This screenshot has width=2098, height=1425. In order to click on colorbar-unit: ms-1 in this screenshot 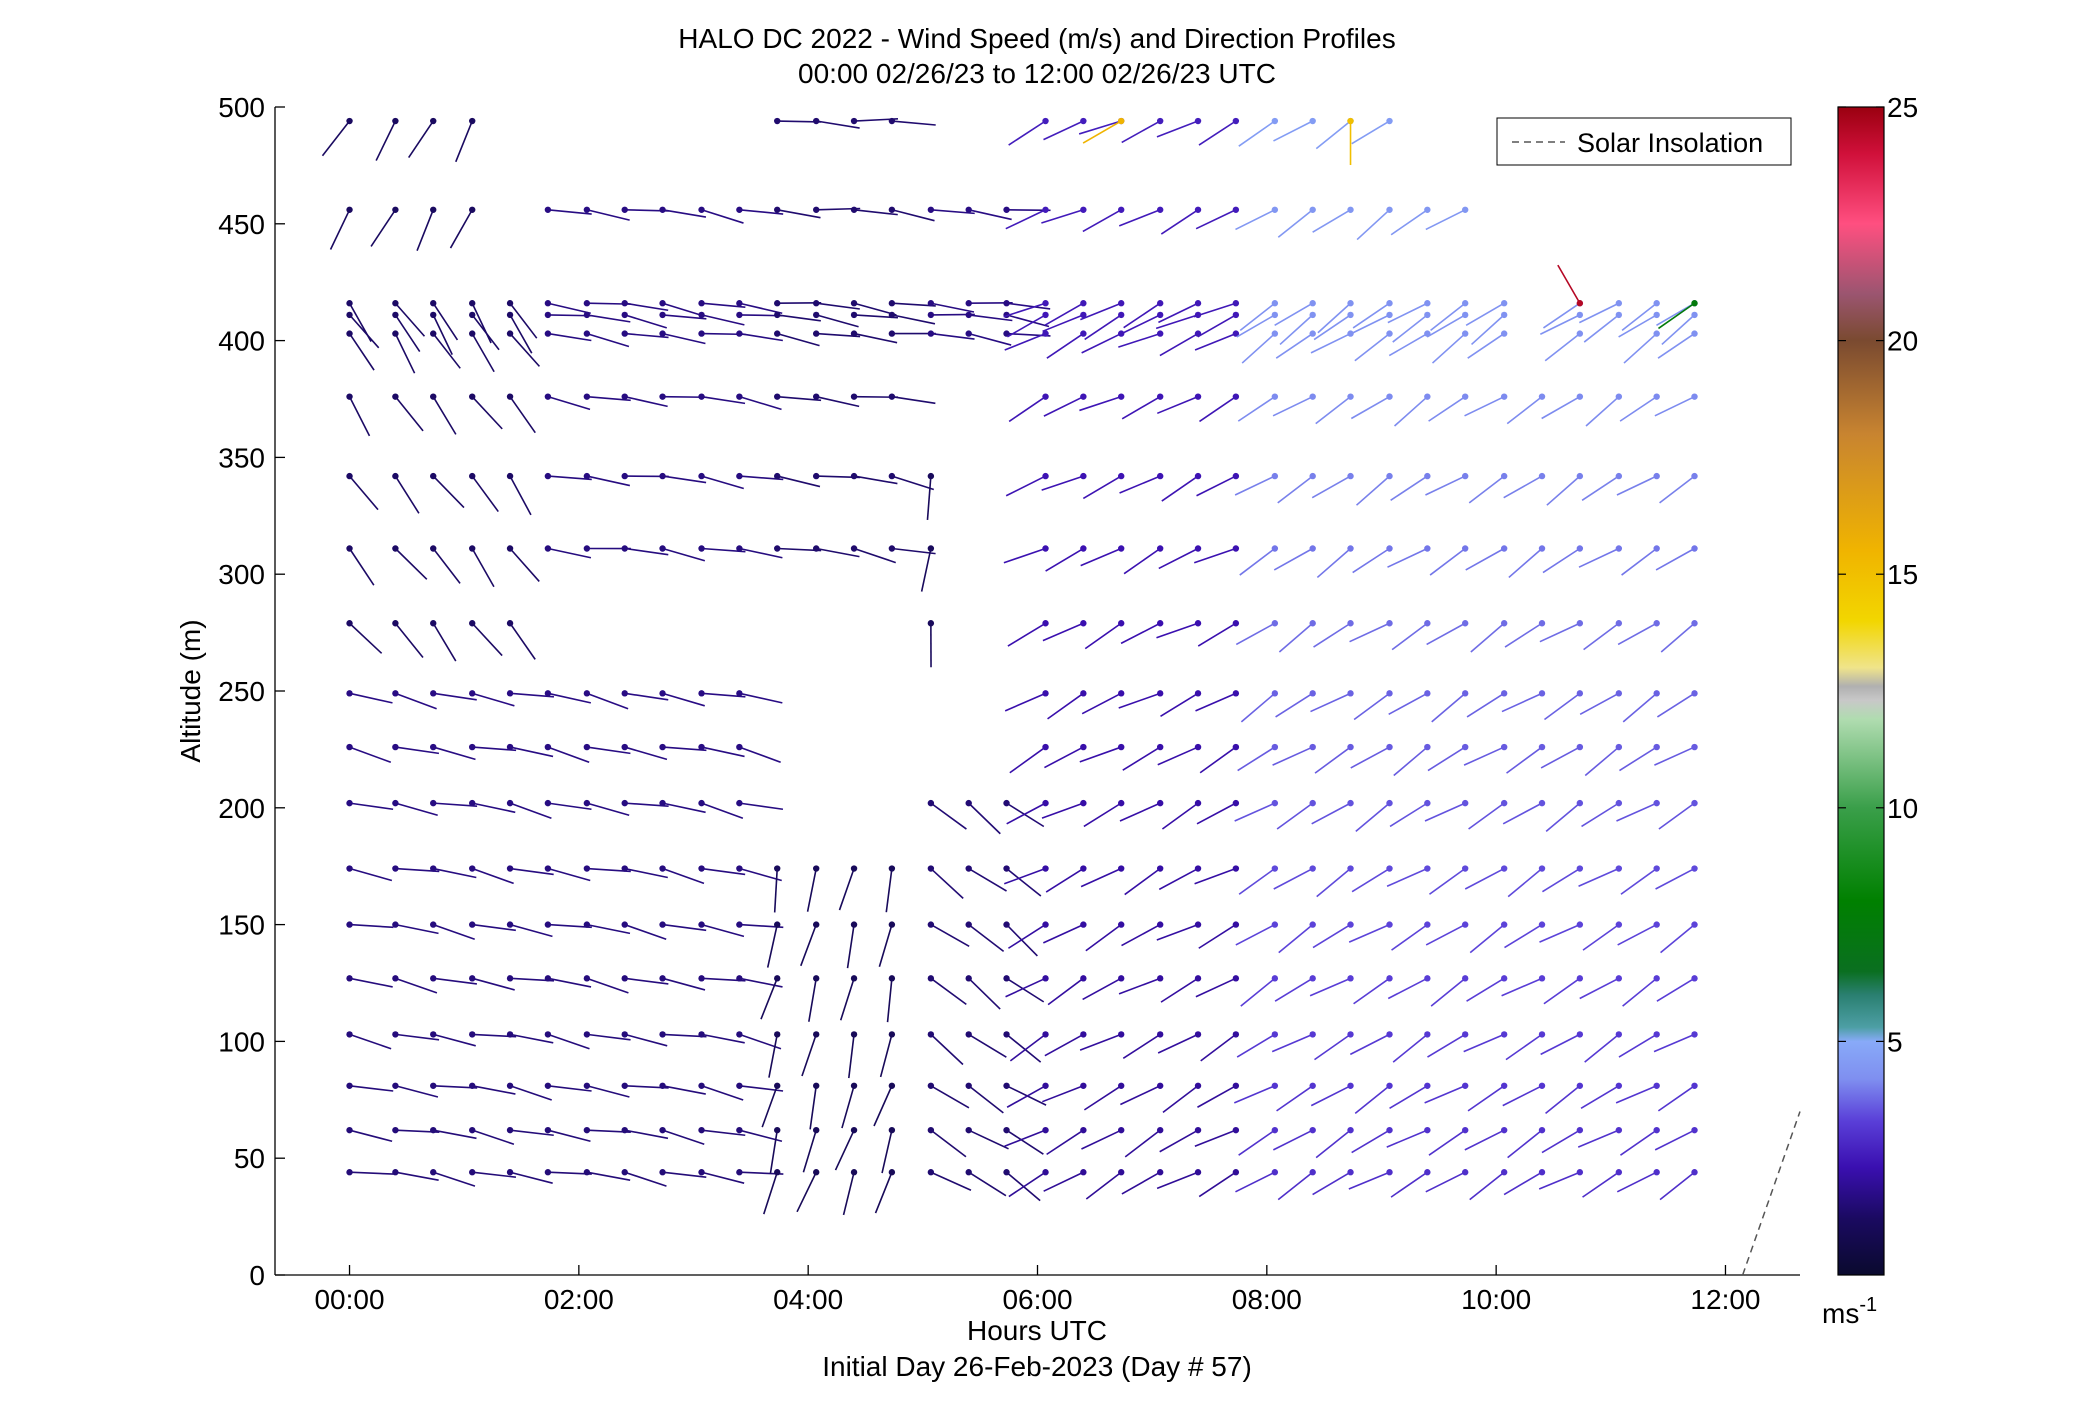, I will do `click(1849, 1311)`.